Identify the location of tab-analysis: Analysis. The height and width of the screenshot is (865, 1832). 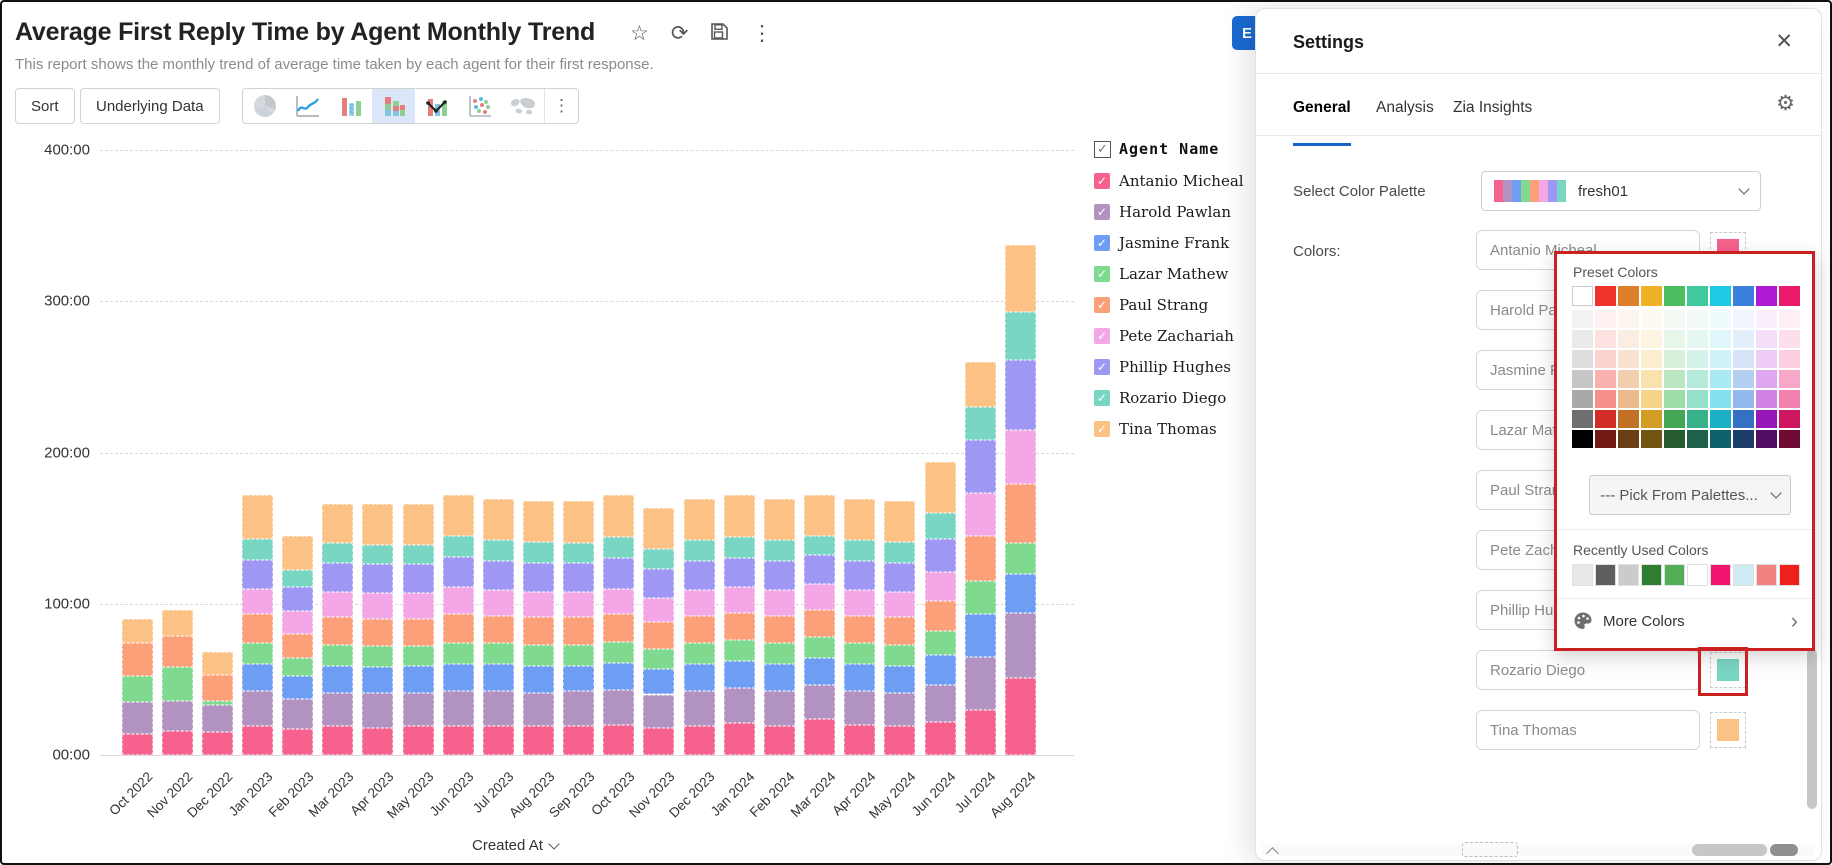
(1405, 107).